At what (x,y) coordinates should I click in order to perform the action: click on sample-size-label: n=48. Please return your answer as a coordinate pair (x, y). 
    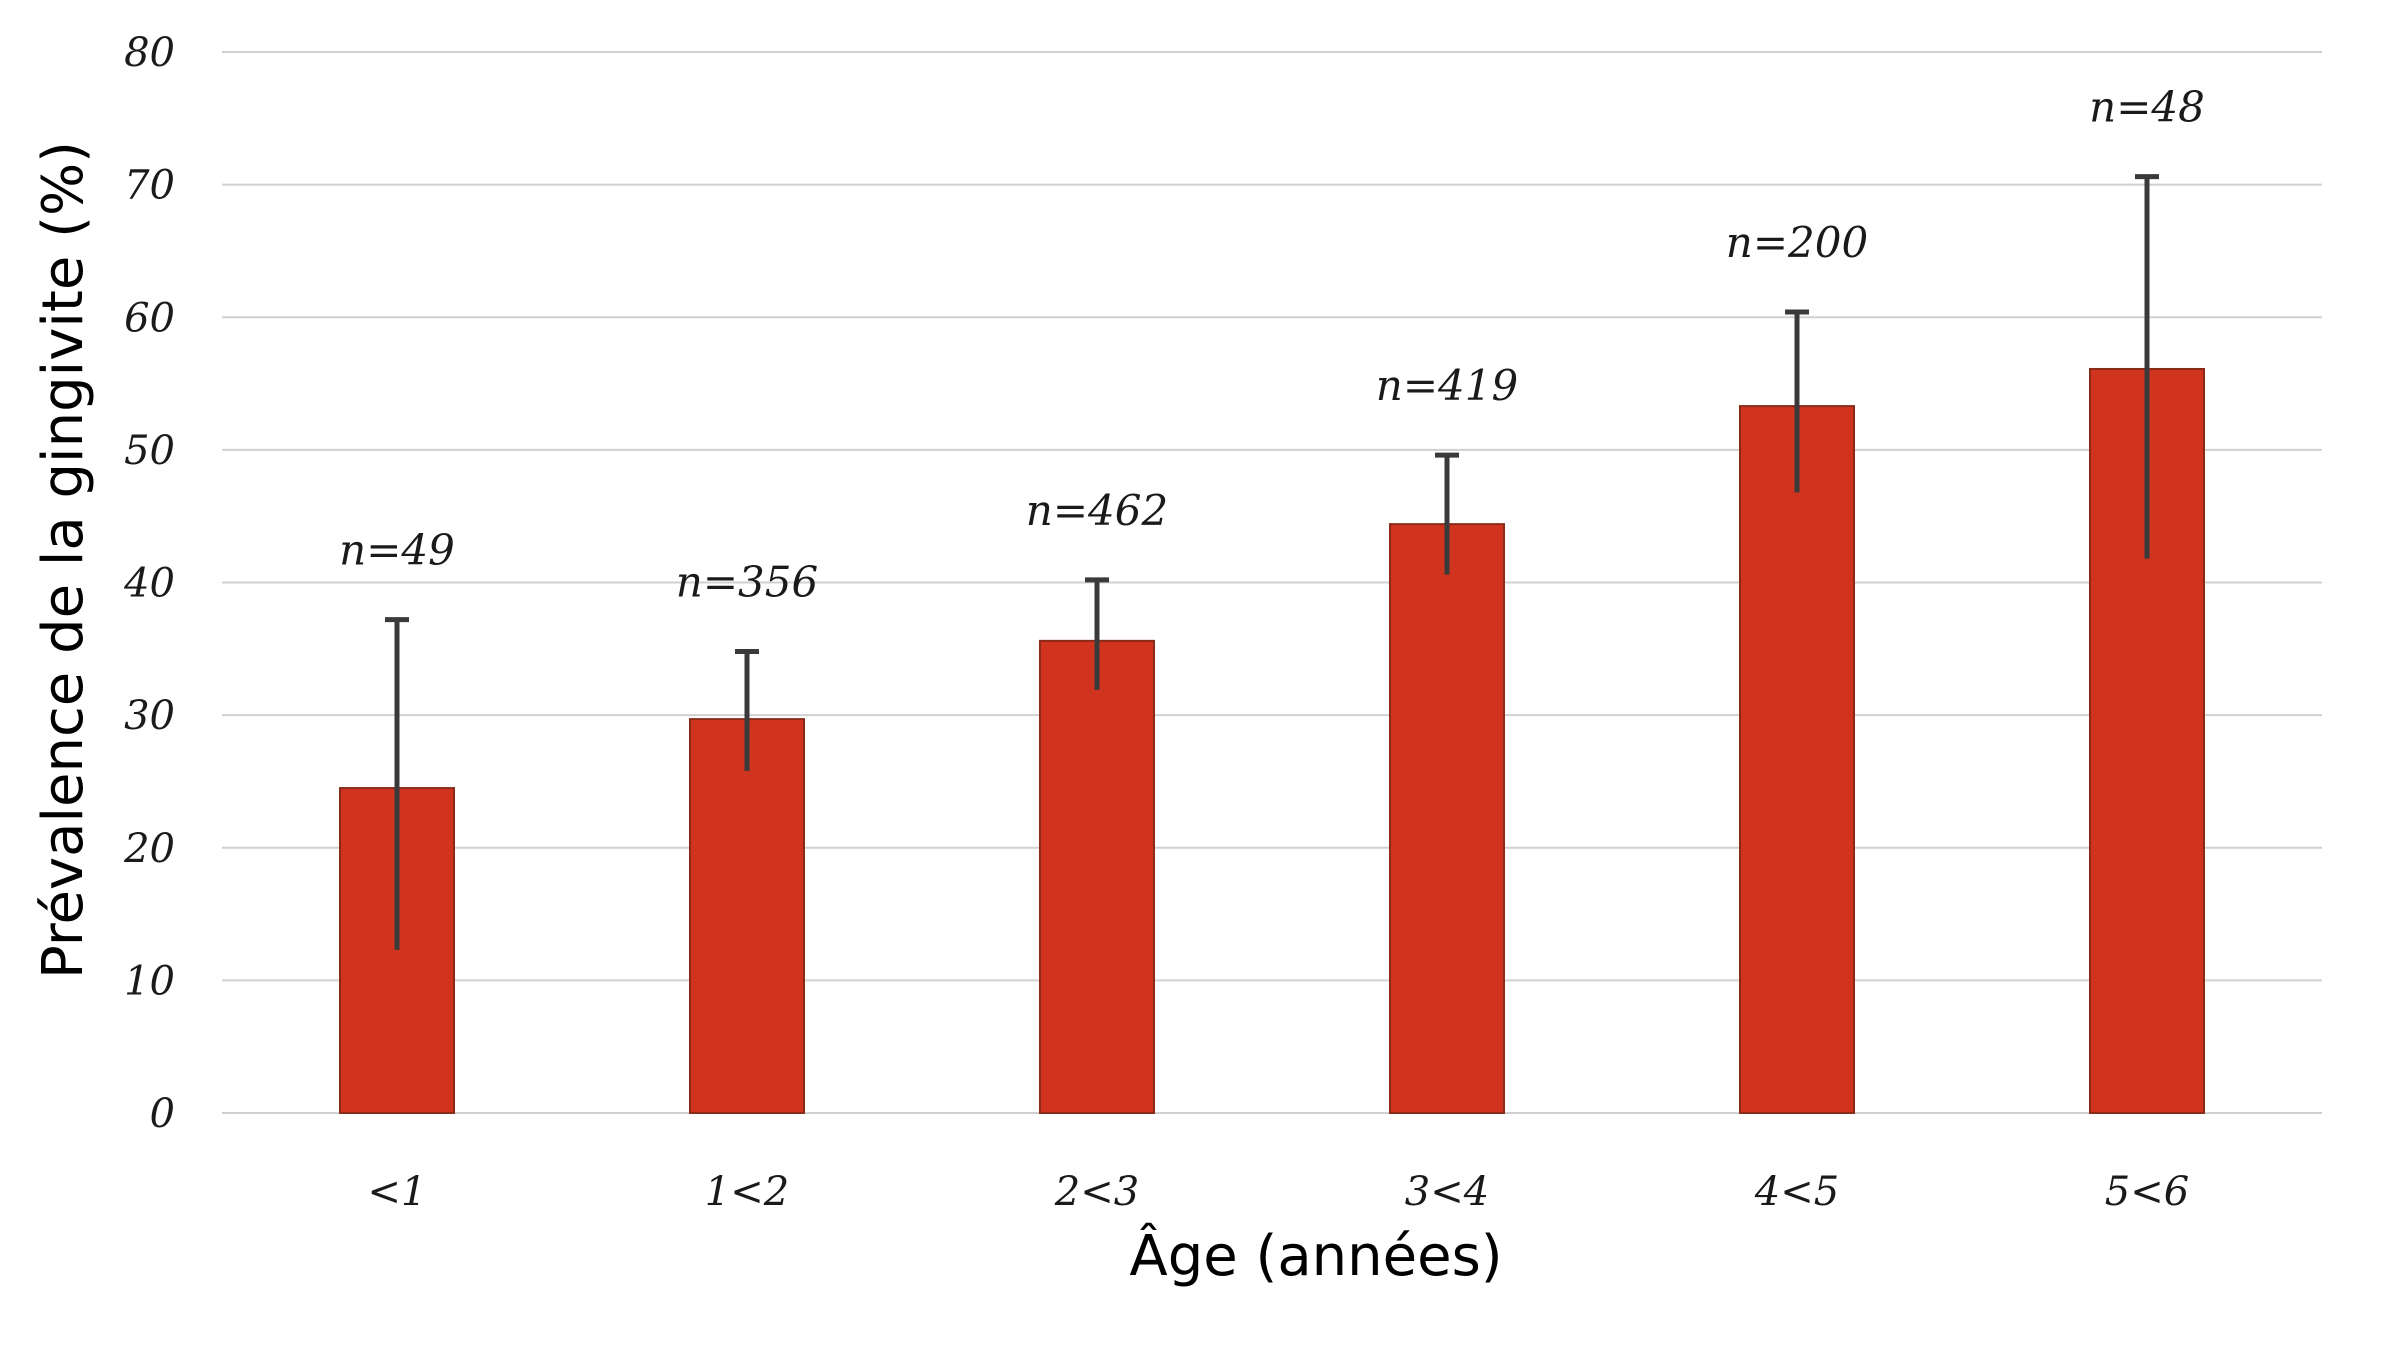
    Looking at the image, I should click on (2147, 107).